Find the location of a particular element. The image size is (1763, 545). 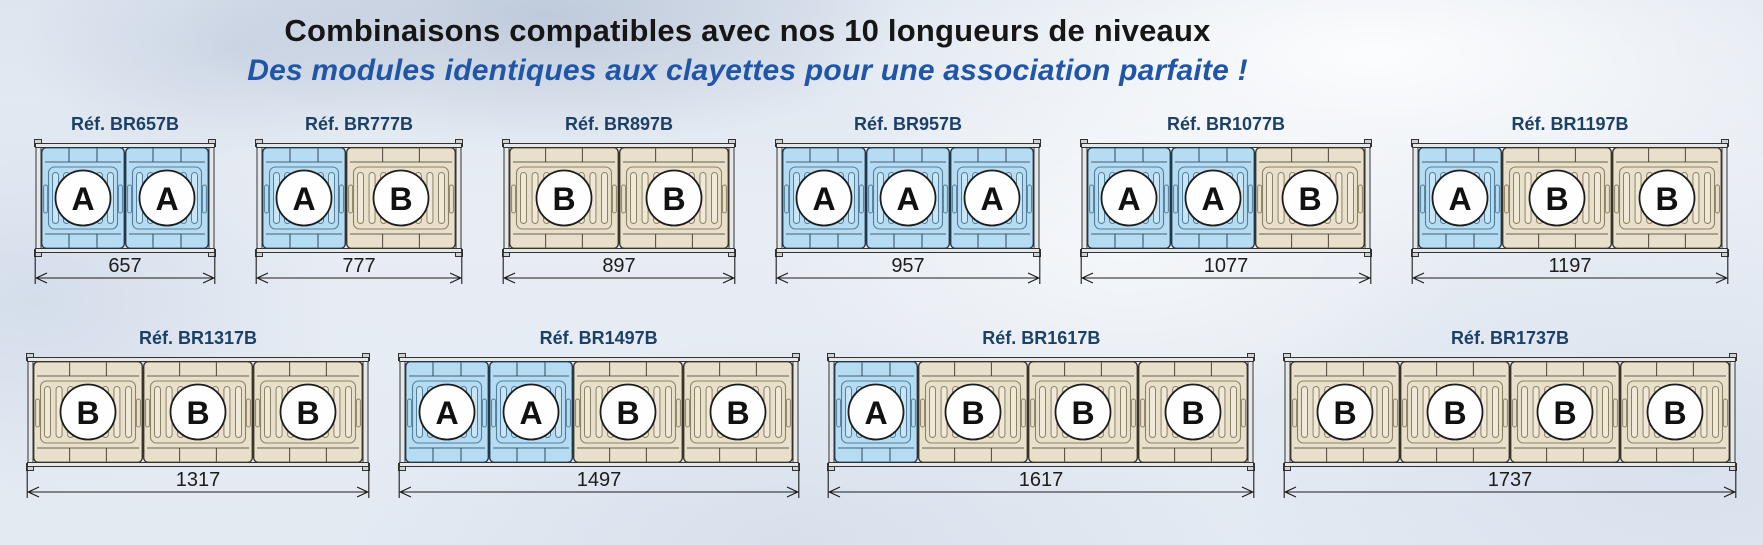

dimension-line: 1497 is located at coordinates (599, 482).